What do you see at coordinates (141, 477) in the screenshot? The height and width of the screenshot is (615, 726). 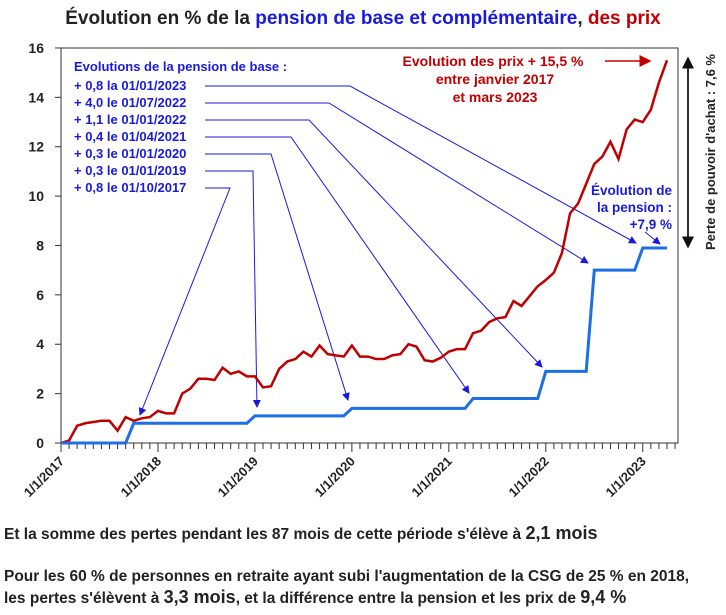 I see `x-tick-label: 1/1/2018` at bounding box center [141, 477].